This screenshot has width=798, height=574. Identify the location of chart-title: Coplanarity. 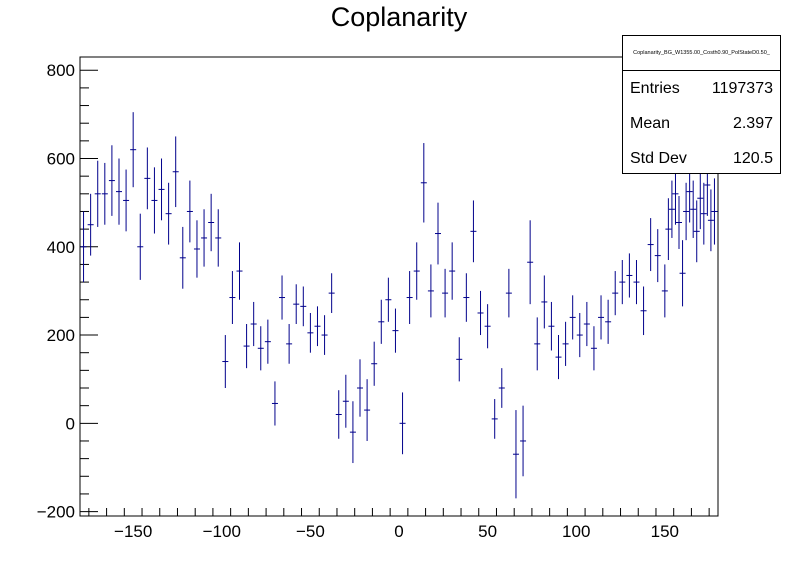
(399, 17).